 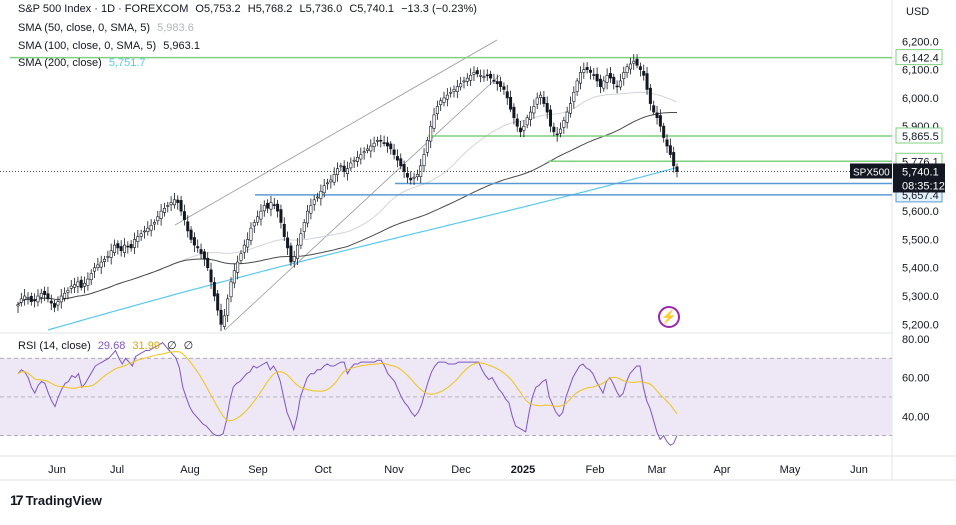 I want to click on channel-lower-line, so click(x=362, y=202).